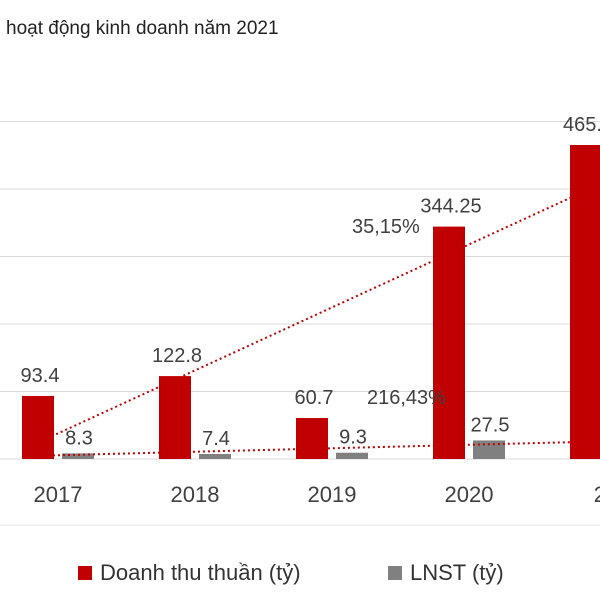  Describe the element at coordinates (216, 439) in the screenshot. I see `data-label-profit: 7.4` at that location.